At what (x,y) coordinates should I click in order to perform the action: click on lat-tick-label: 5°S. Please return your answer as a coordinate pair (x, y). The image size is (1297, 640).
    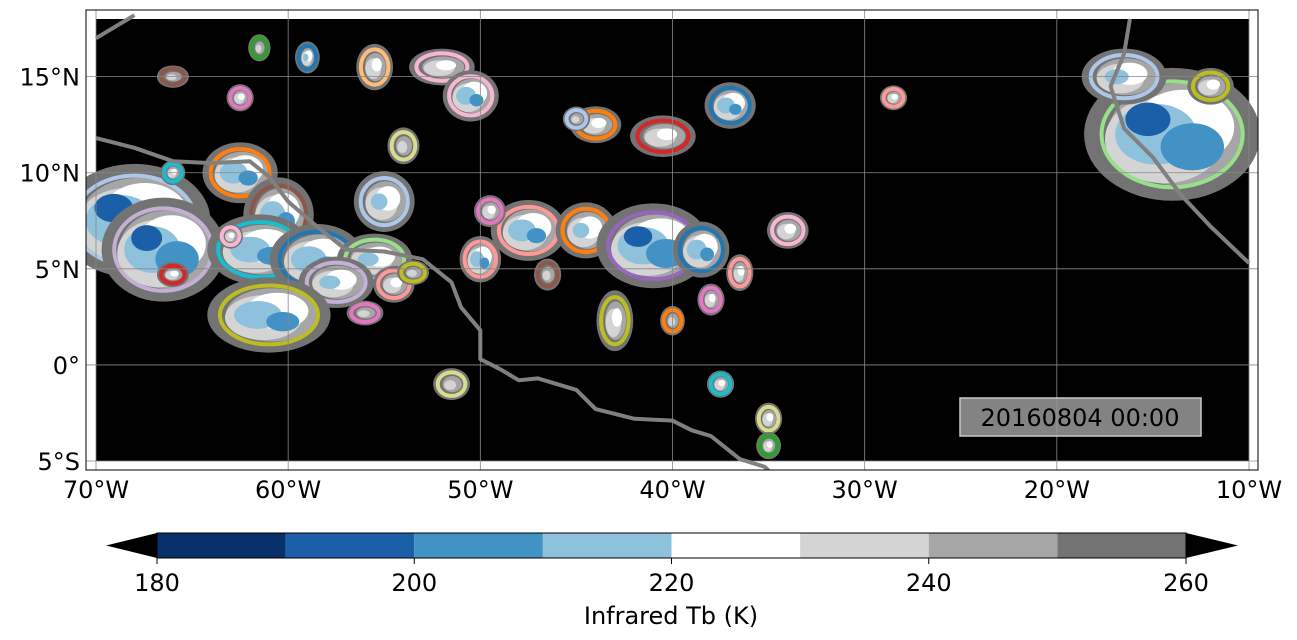
    Looking at the image, I should click on (58, 462).